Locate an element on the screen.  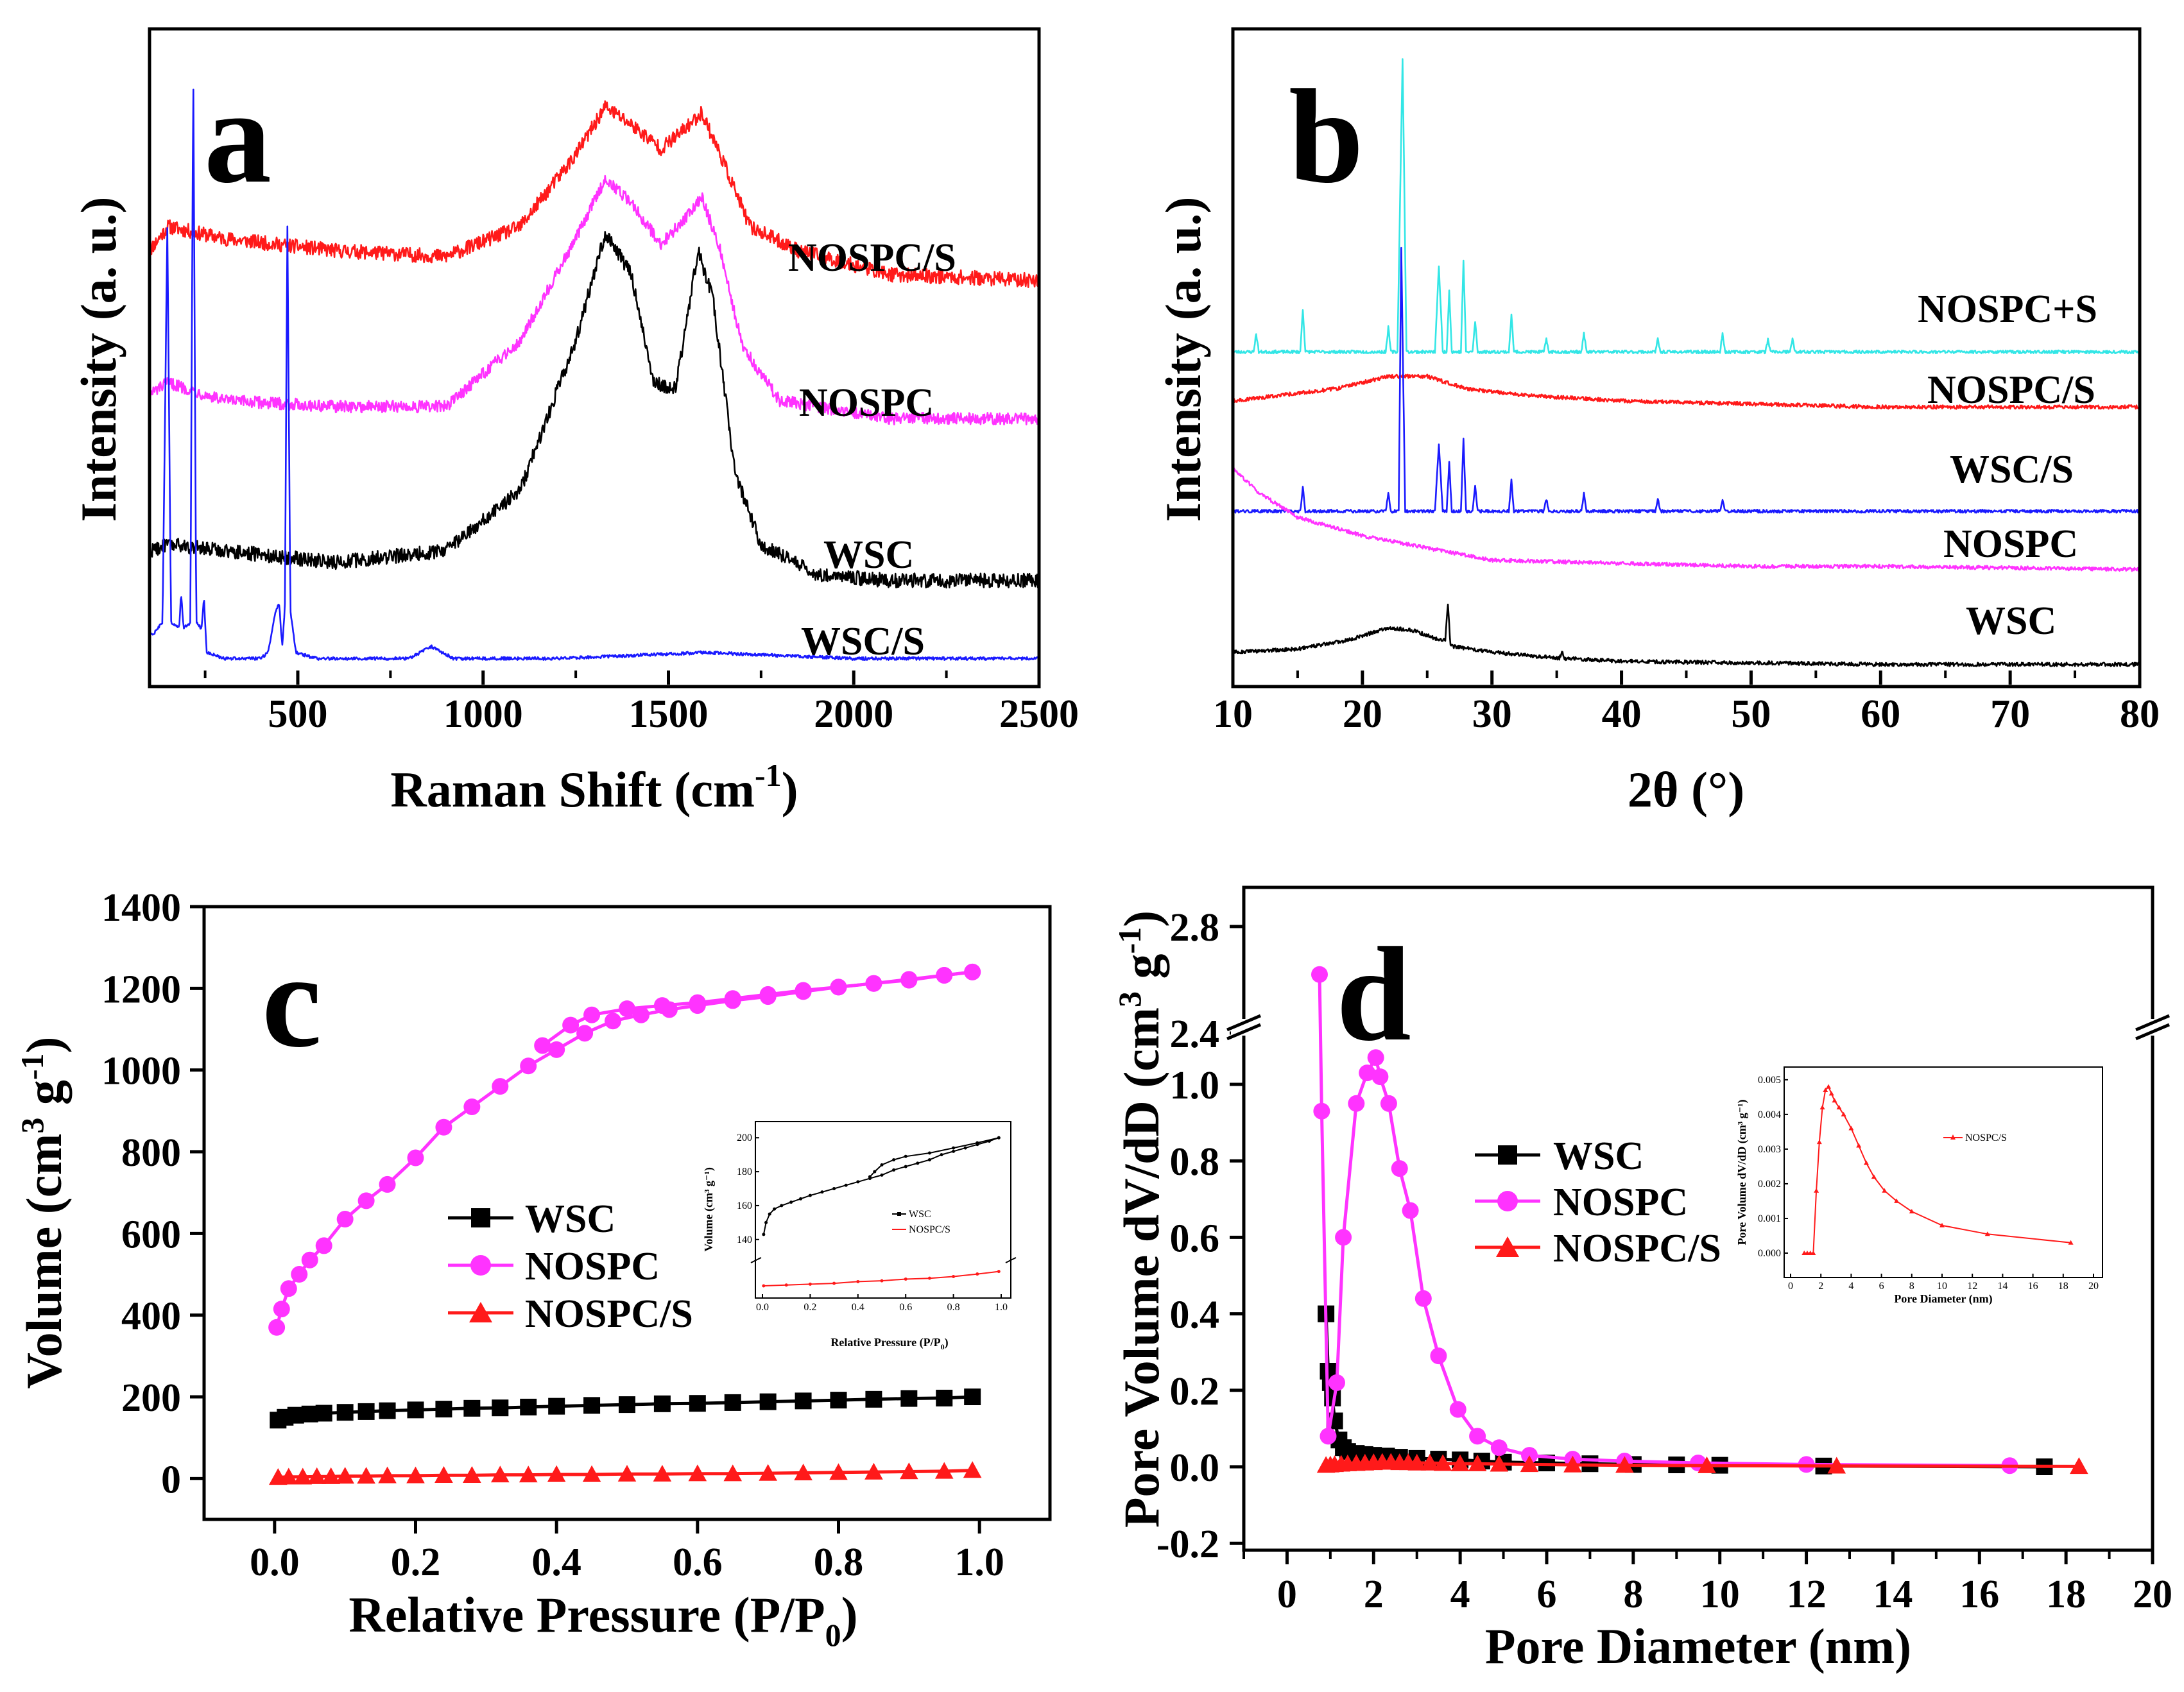
panel-a-series-label-nospc: NOSPC is located at coordinates (866, 403).